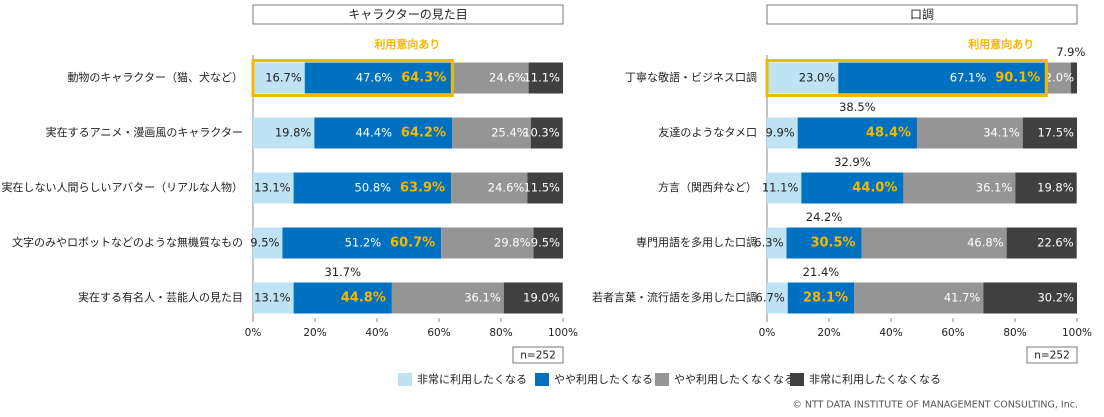 This screenshot has width=1104, height=417. Describe the element at coordinates (374, 78) in the screenshot. I see `value-label: 47.6%` at that location.